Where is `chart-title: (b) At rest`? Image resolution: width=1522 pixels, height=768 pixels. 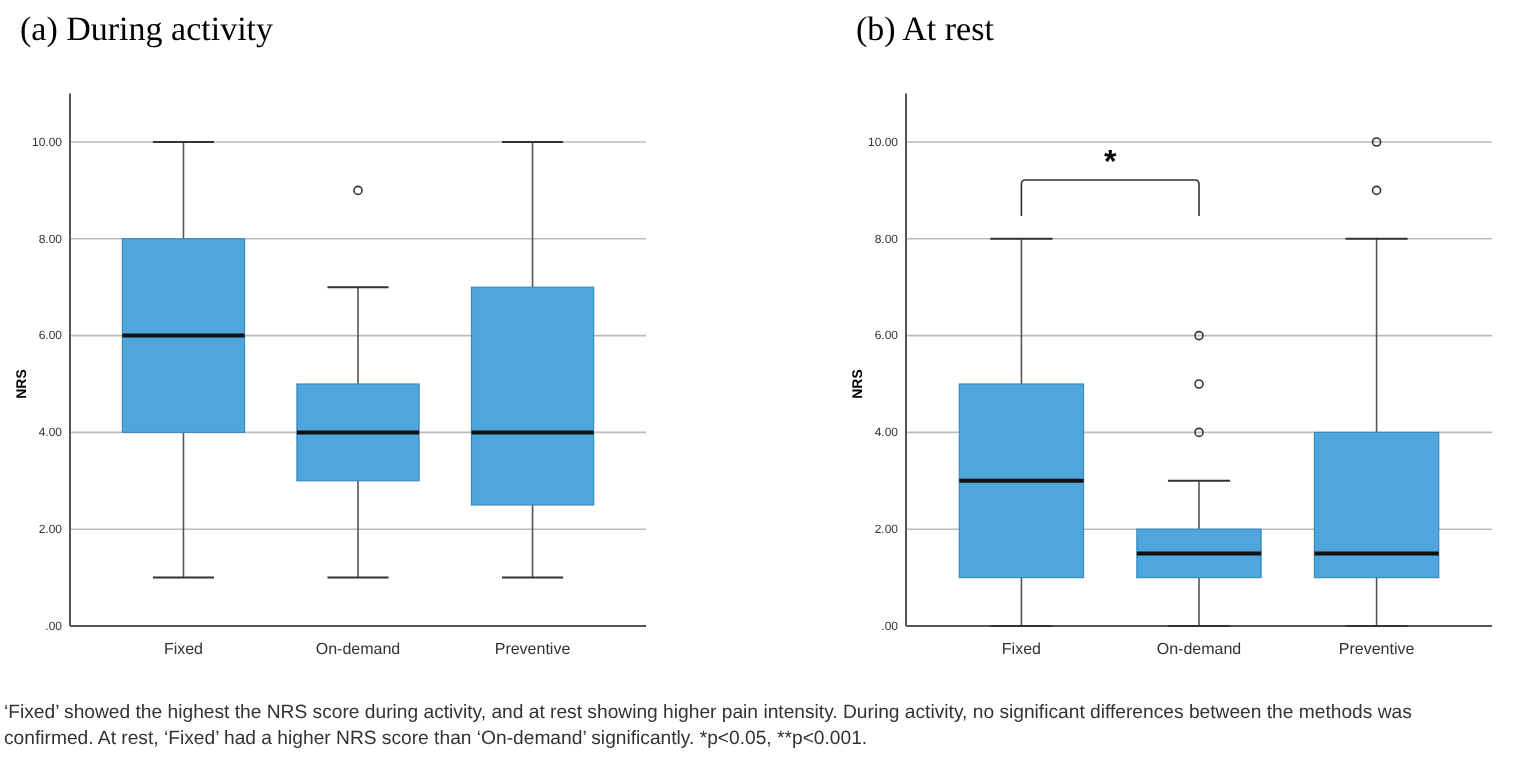 chart-title: (b) At rest is located at coordinates (925, 29).